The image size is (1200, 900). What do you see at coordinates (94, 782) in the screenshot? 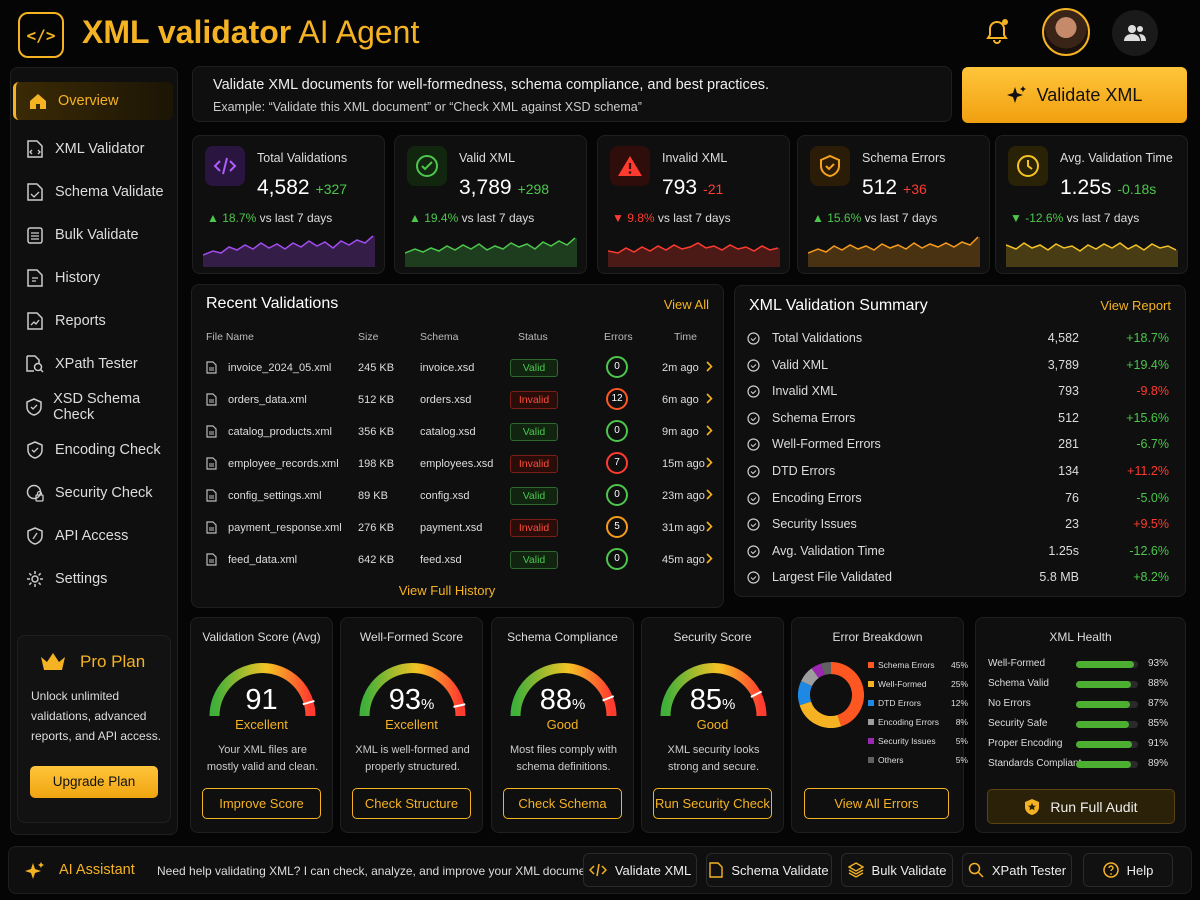
I see `upgrade-plan-button: Upgrade Plan` at bounding box center [94, 782].